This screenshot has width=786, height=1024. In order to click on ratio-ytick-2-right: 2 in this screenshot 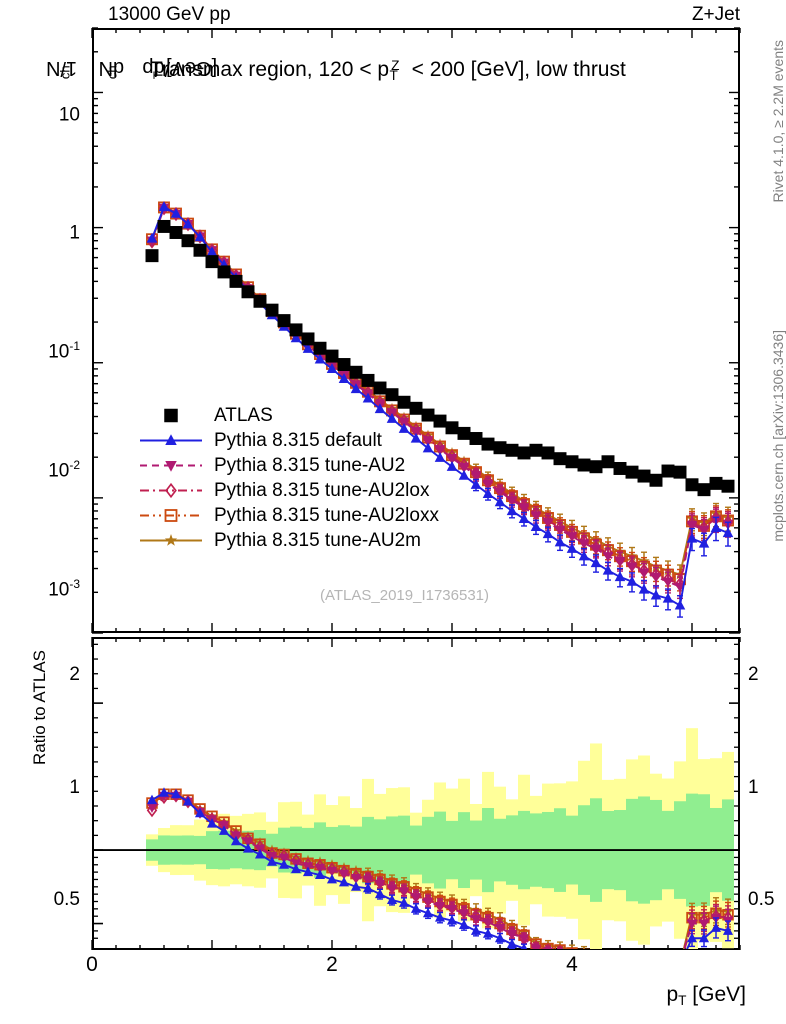, I will do `click(753, 674)`.